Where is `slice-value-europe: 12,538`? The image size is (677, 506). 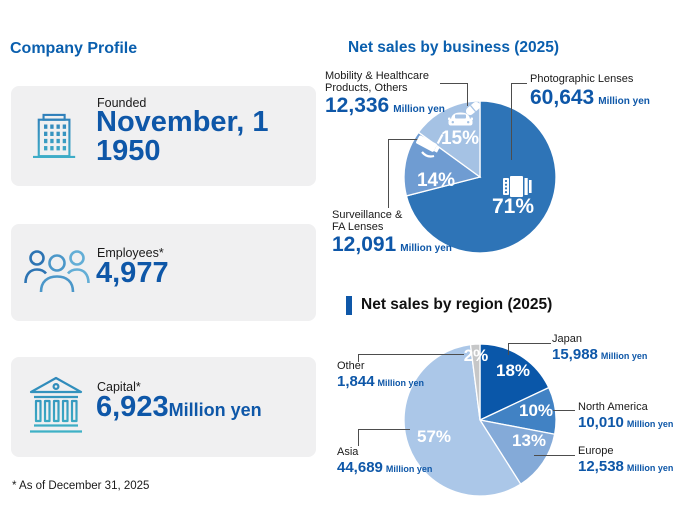
slice-value-europe: 12,538 is located at coordinates (601, 466).